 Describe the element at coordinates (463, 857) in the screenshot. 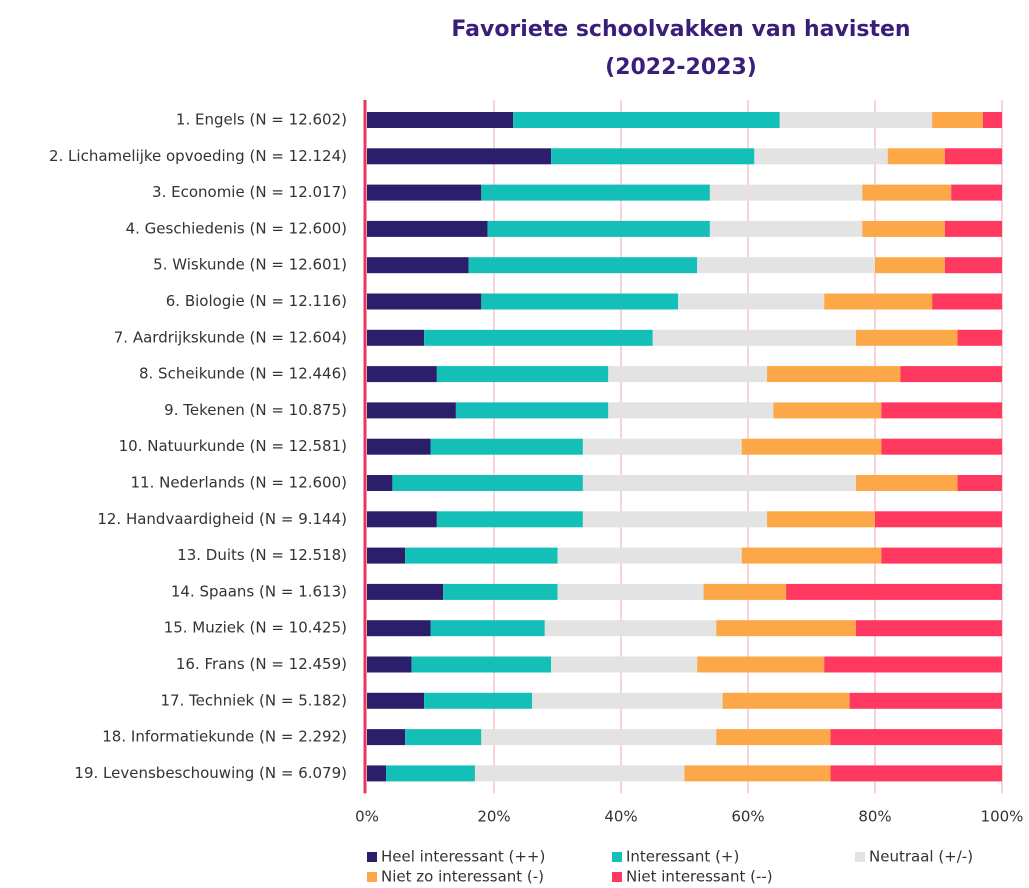

I see `legend-label: Heel interessant (++)` at that location.